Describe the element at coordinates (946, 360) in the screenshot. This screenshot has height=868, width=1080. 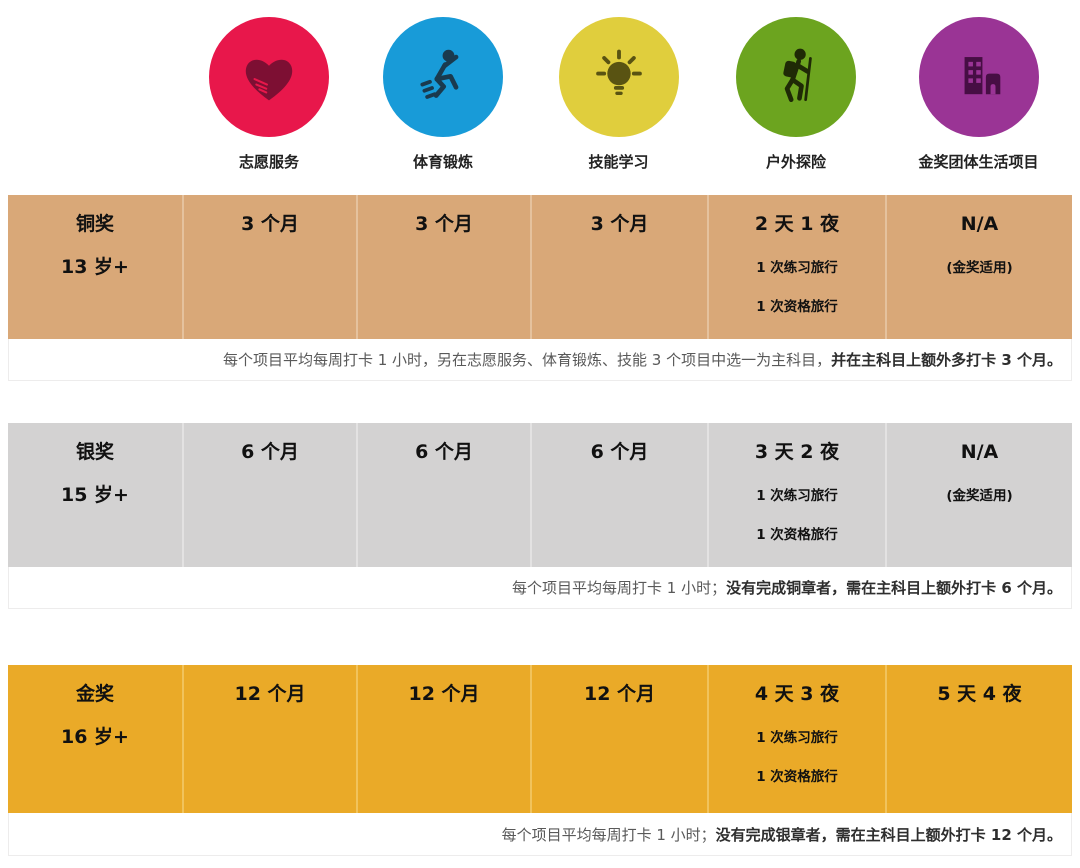
I see `note-text-bold: 并在主科目上额外多打卡 3 个月。` at that location.